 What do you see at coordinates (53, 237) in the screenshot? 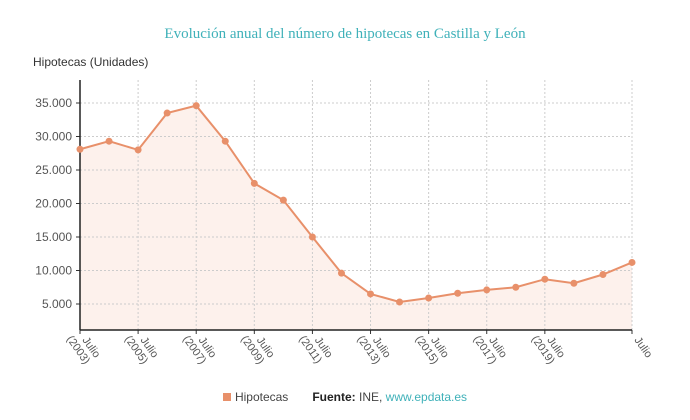
I see `y-tick-label: 15.000` at bounding box center [53, 237].